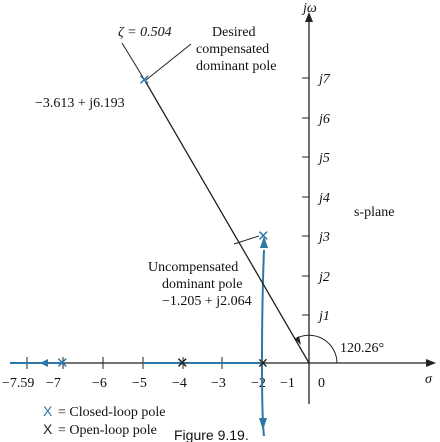 This screenshot has height=442, width=440. Describe the element at coordinates (298, 340) in the screenshot. I see `angle-arrow-icon` at that location.